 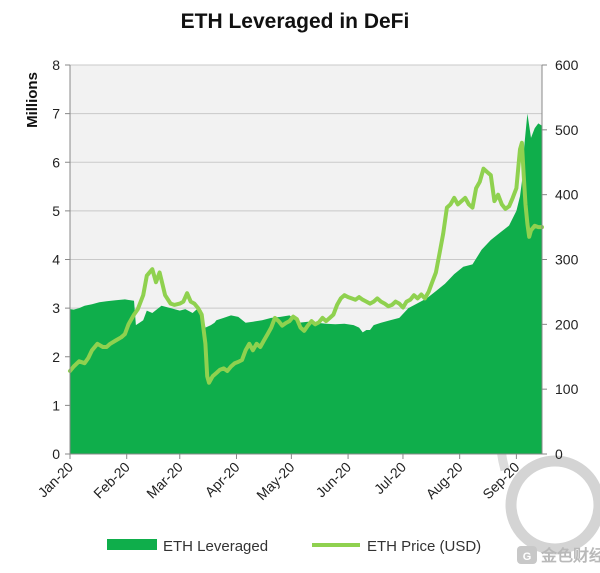 I want to click on y-tick-label: 3, so click(x=56, y=308).